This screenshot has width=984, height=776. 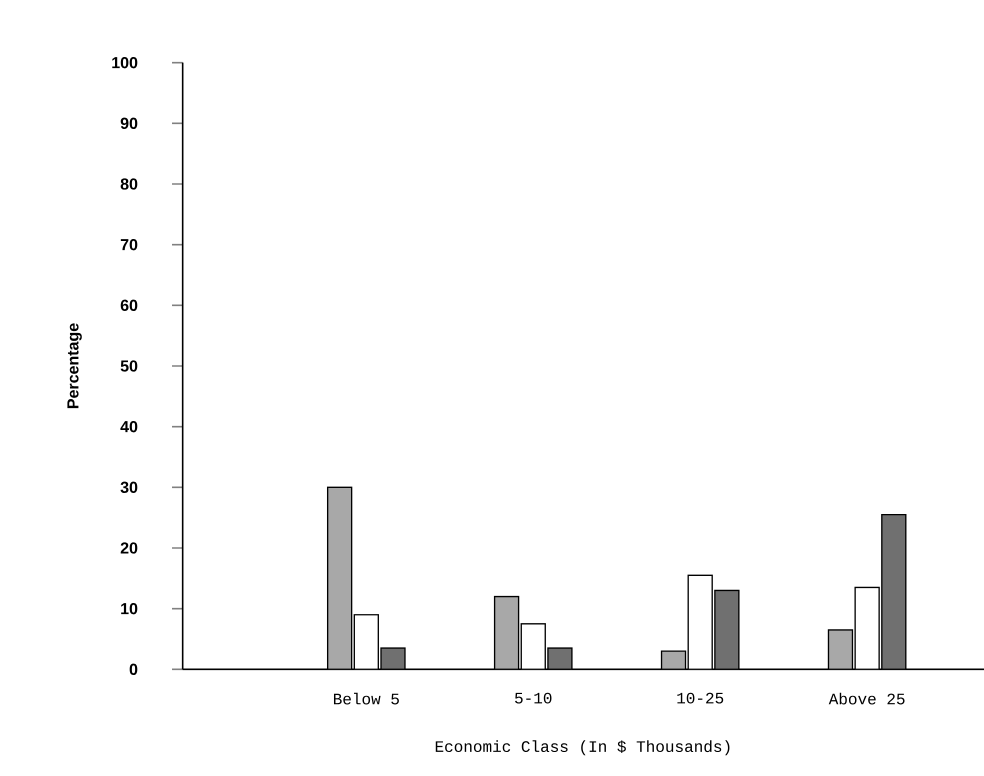 What do you see at coordinates (129, 488) in the screenshot?
I see `y-tick-label: 30` at bounding box center [129, 488].